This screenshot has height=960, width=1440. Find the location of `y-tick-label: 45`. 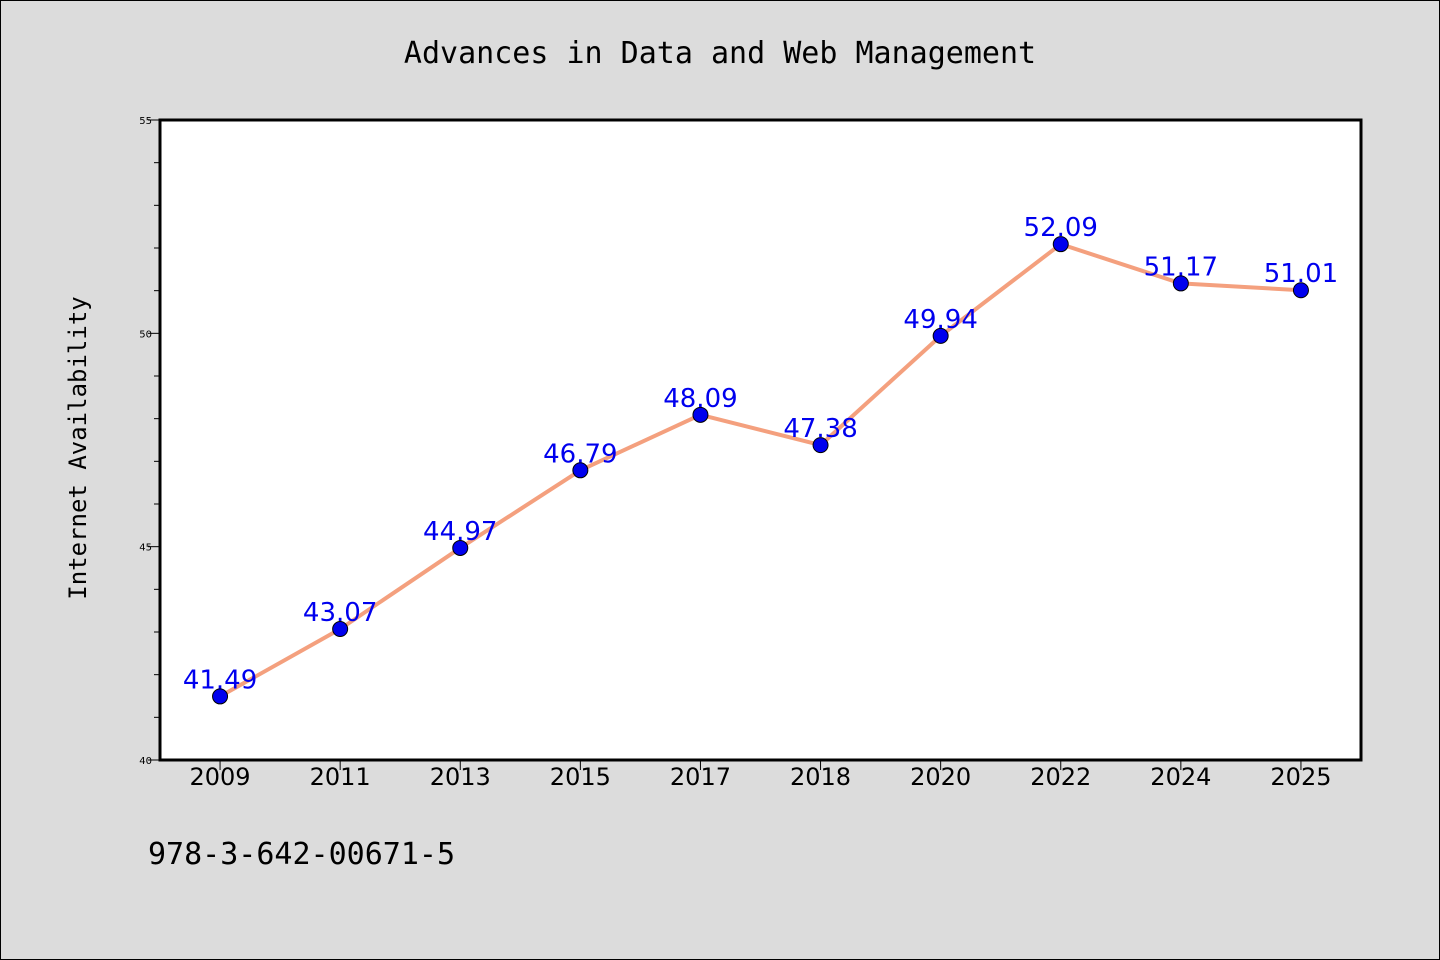

y-tick-label: 45 is located at coordinates (145, 548).